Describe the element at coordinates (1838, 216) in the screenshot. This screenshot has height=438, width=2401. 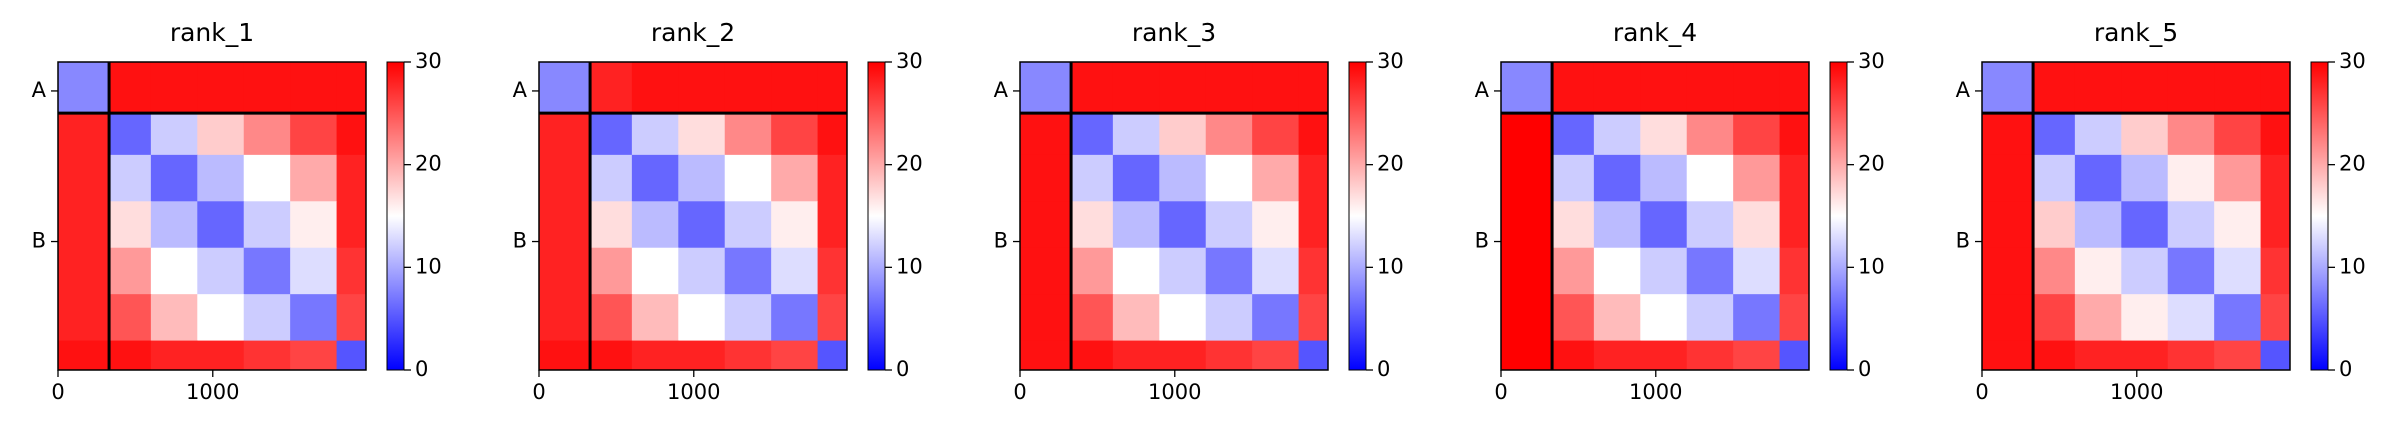
I see `colorbar` at that location.